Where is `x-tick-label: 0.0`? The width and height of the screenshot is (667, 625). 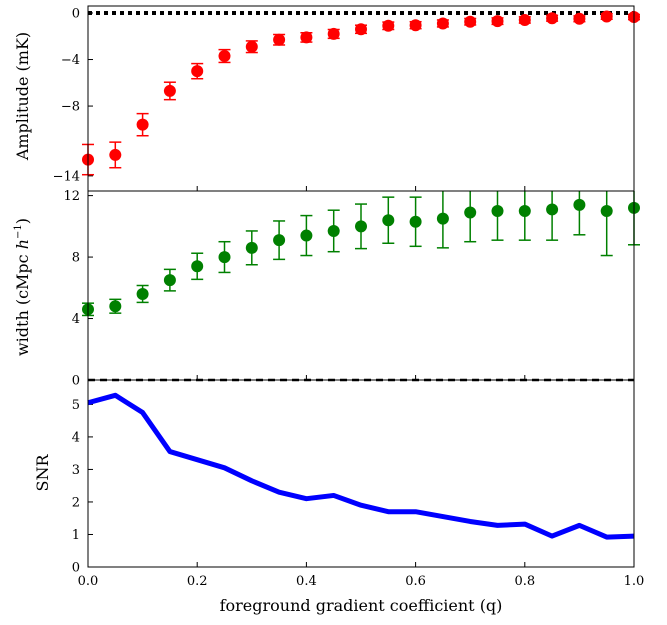 x-tick-label: 0.0 is located at coordinates (88, 581).